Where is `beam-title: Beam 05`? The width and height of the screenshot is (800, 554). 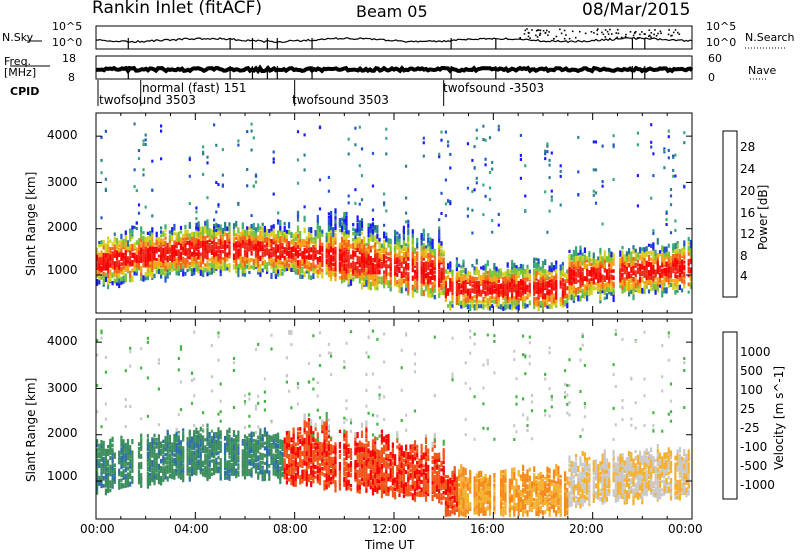
beam-title: Beam 05 is located at coordinates (392, 11).